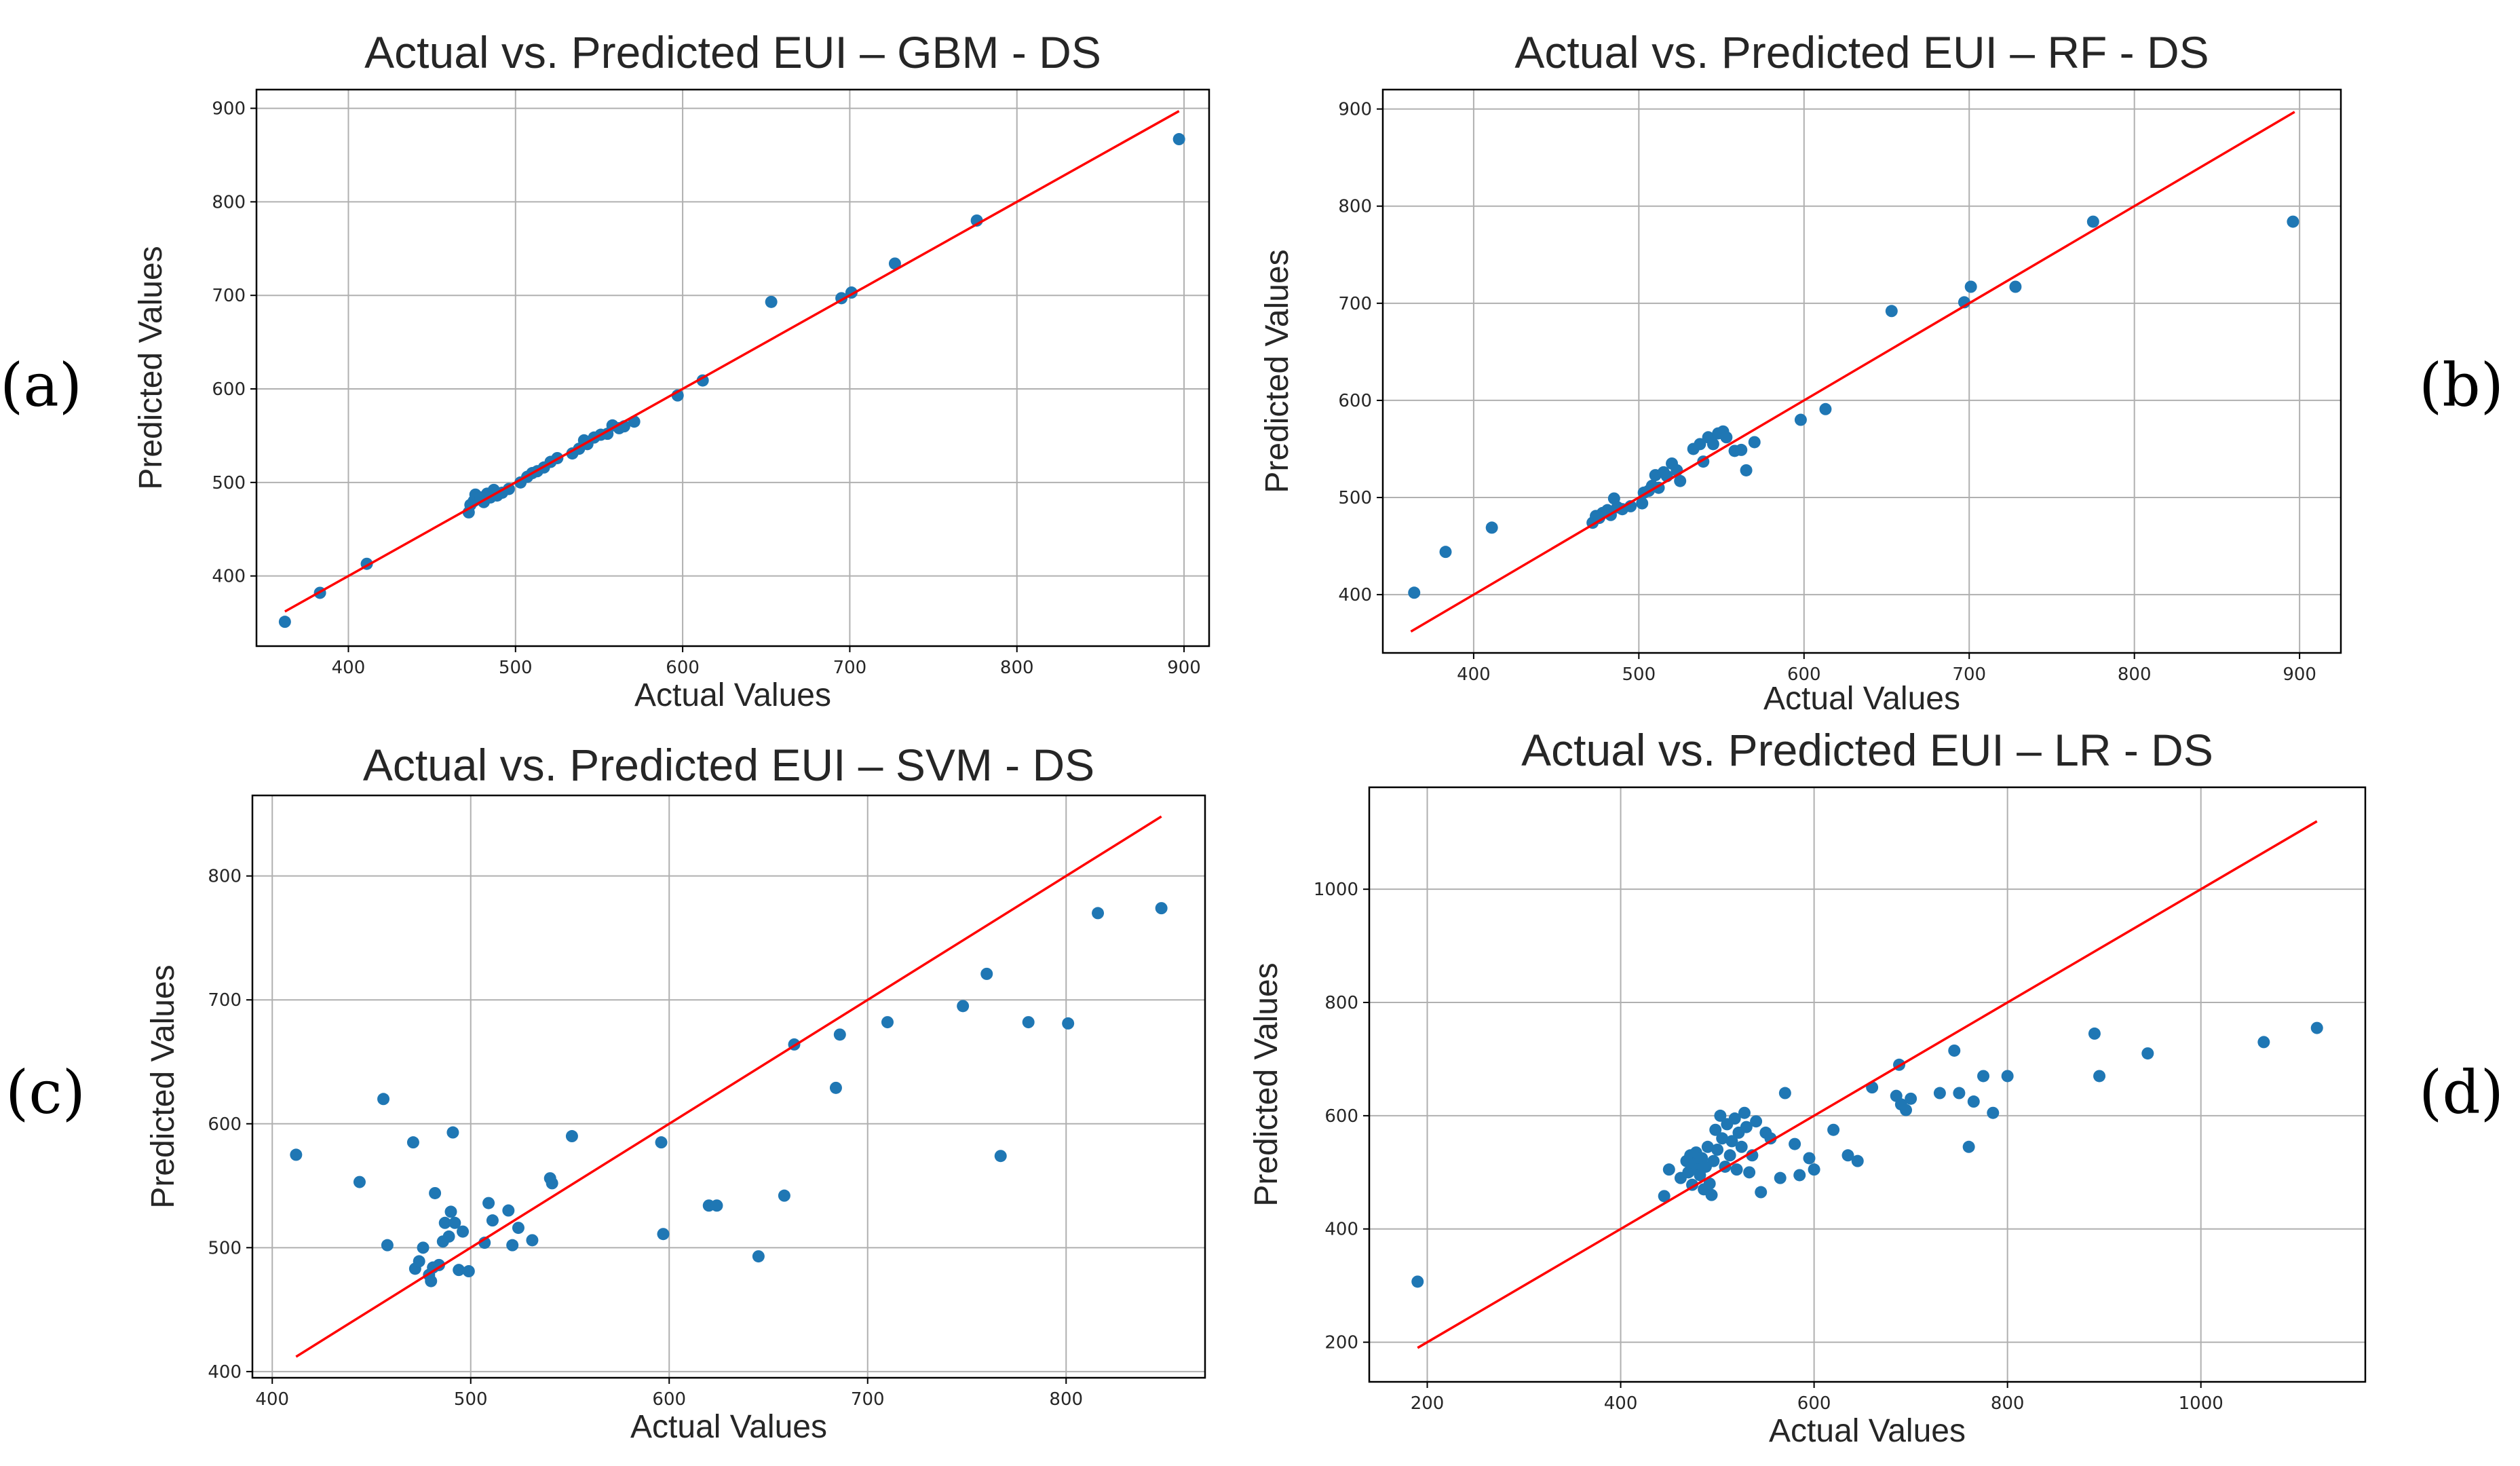 This screenshot has height=1466, width=2520. Describe the element at coordinates (1355, 207) in the screenshot. I see `ytick-label-4: 800` at that location.